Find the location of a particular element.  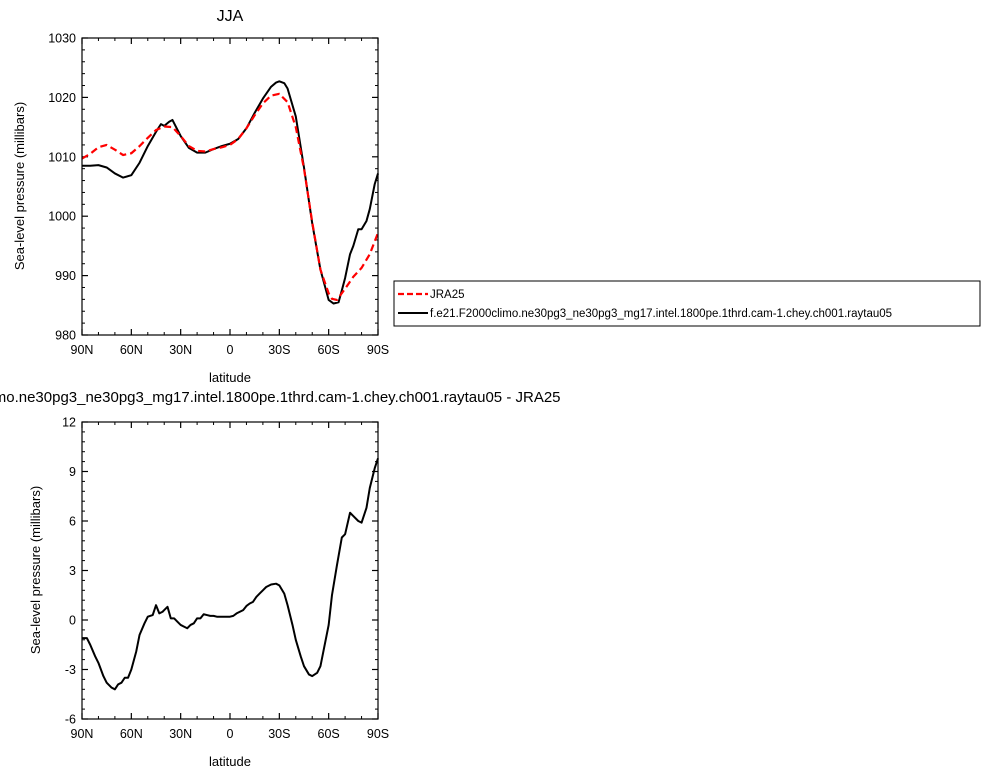

top-ytick-label-3: 1010 is located at coordinates (62, 157).